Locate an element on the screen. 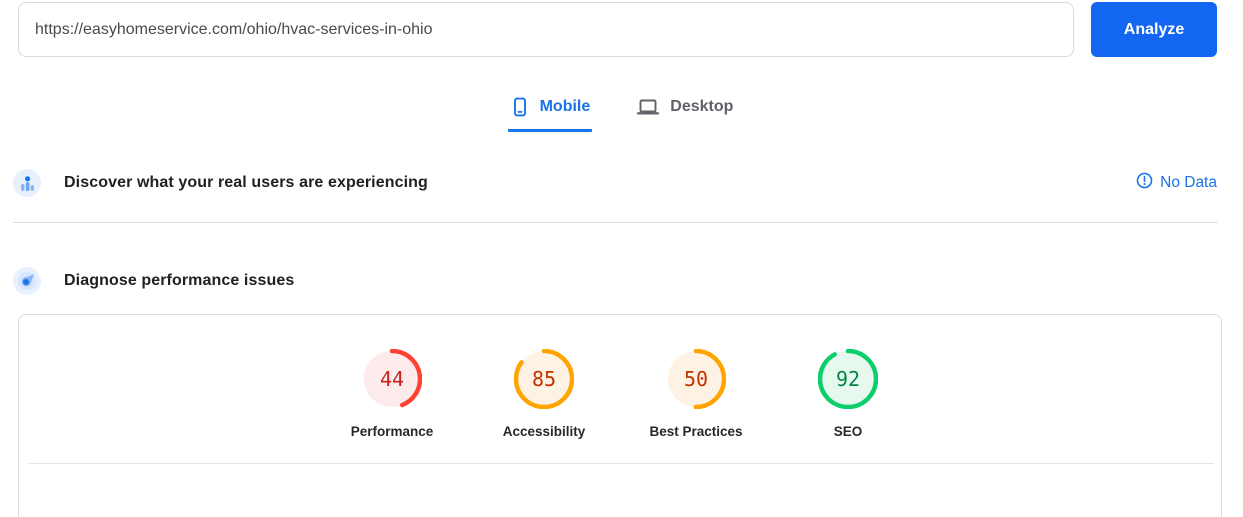 The height and width of the screenshot is (517, 1243). analyze-toolbar: Analyze is located at coordinates (621, 28).